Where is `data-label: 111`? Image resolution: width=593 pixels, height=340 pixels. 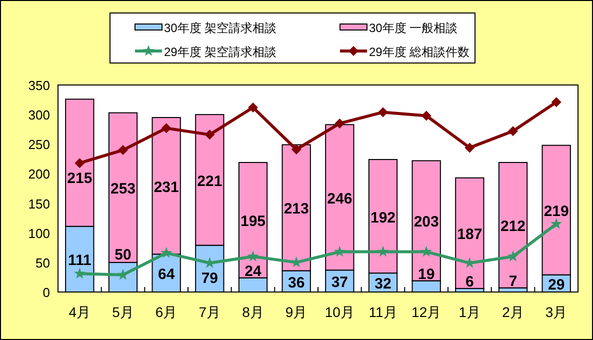 data-label: 111 is located at coordinates (80, 261).